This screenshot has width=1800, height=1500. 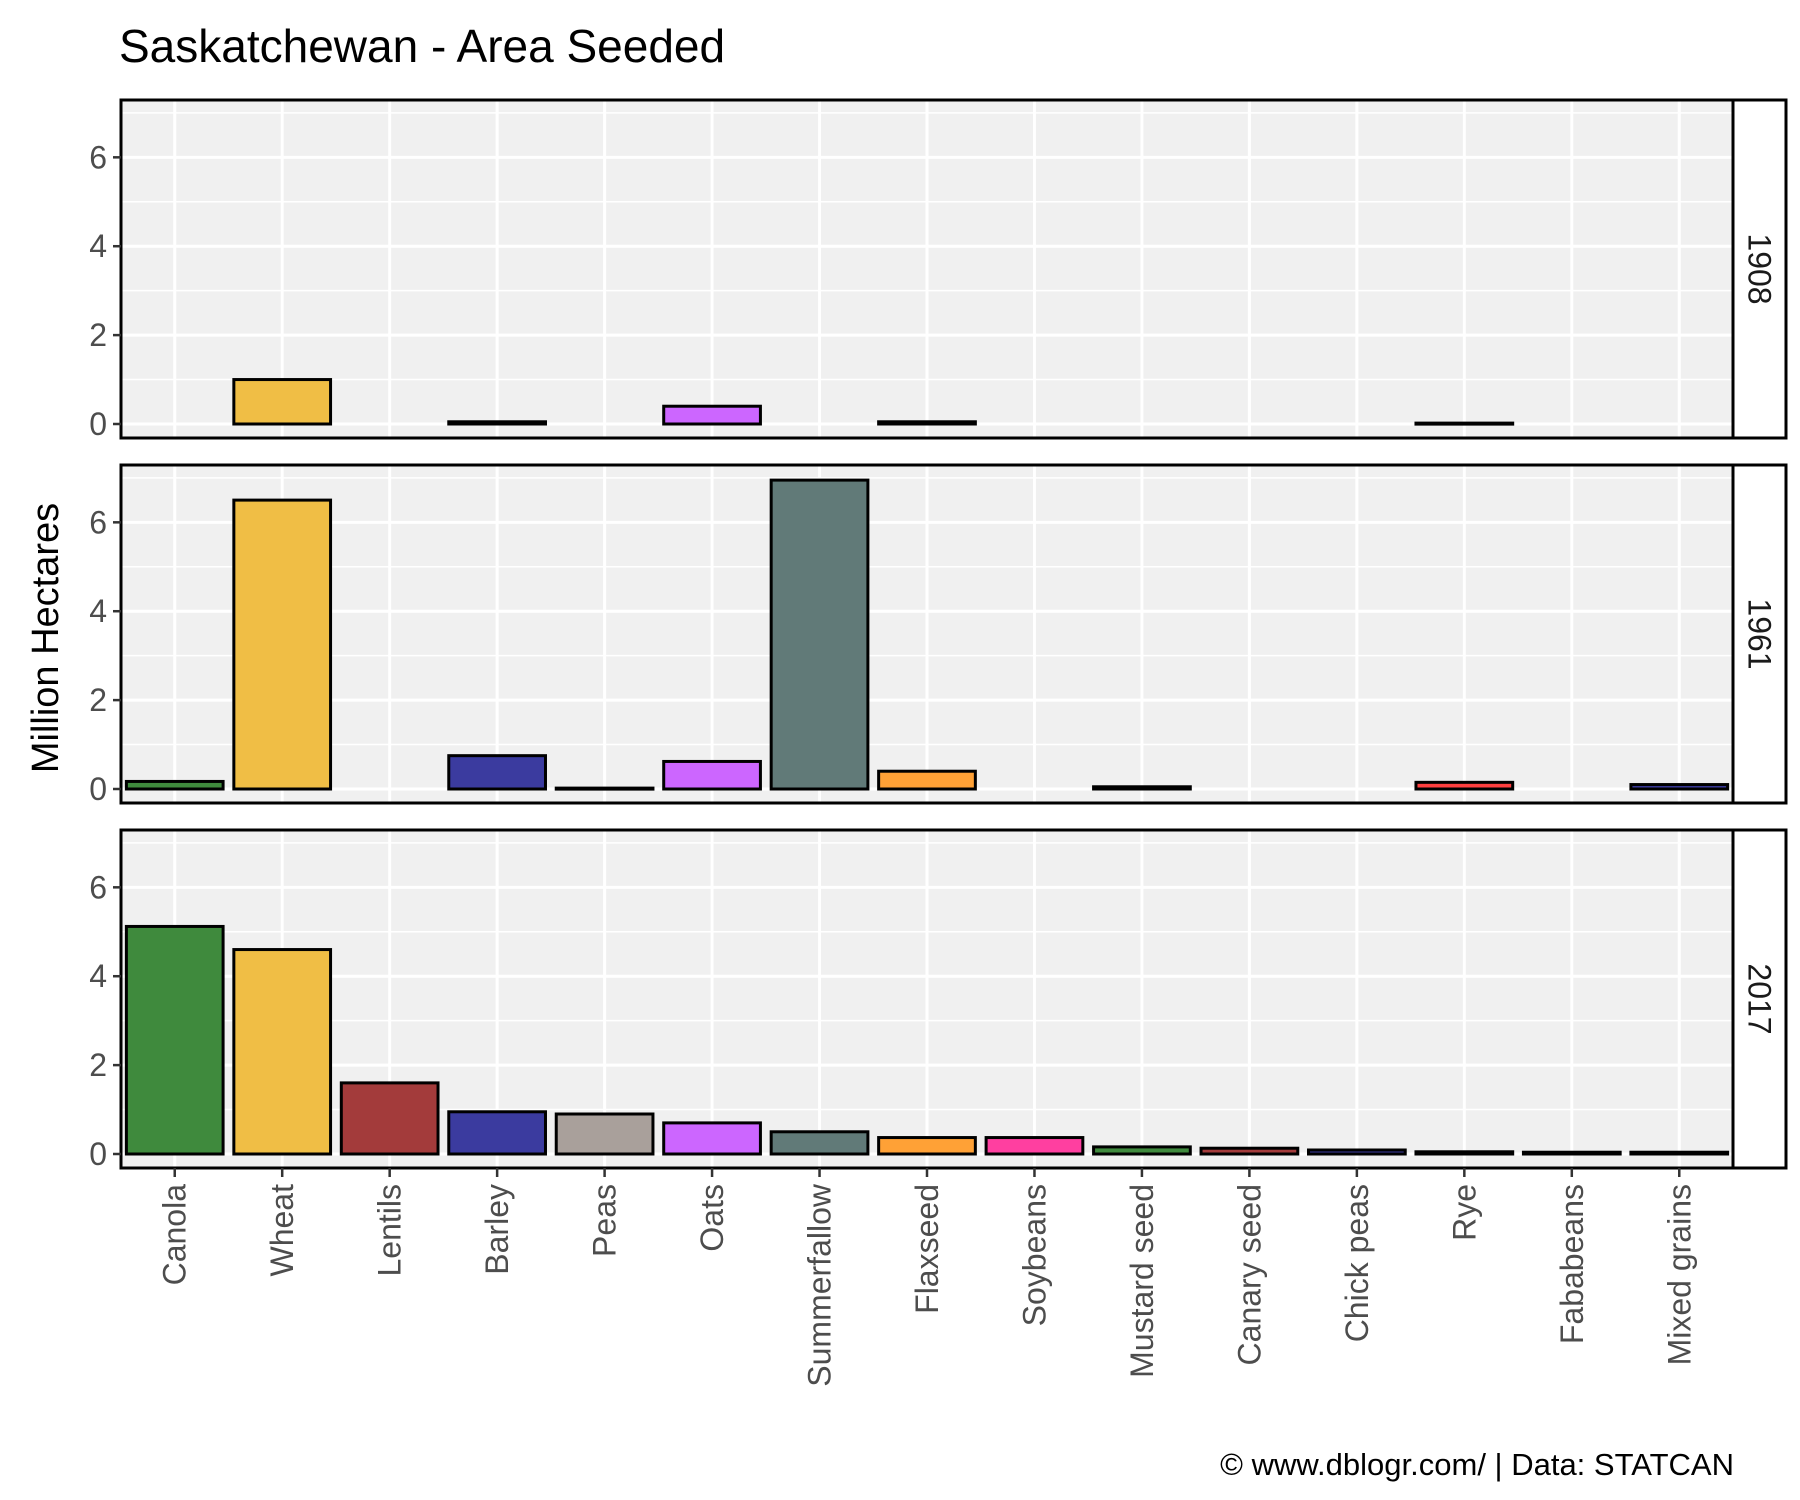 What do you see at coordinates (820, 1285) in the screenshot?
I see `x-tick-label-summerfallow: Summerfallow` at bounding box center [820, 1285].